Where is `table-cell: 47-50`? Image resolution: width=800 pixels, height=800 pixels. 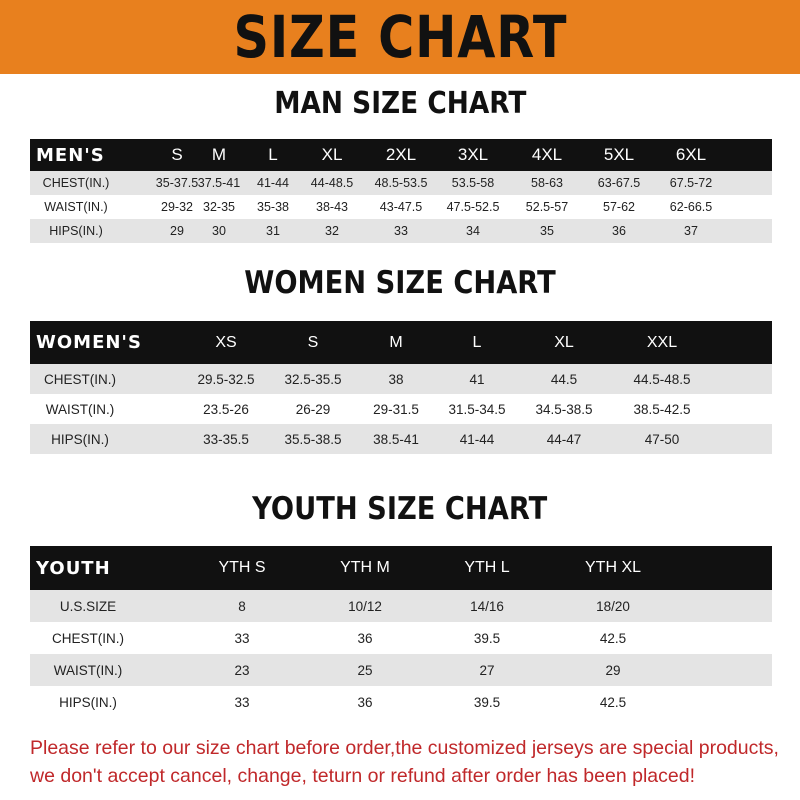 table-cell: 47-50 is located at coordinates (662, 439).